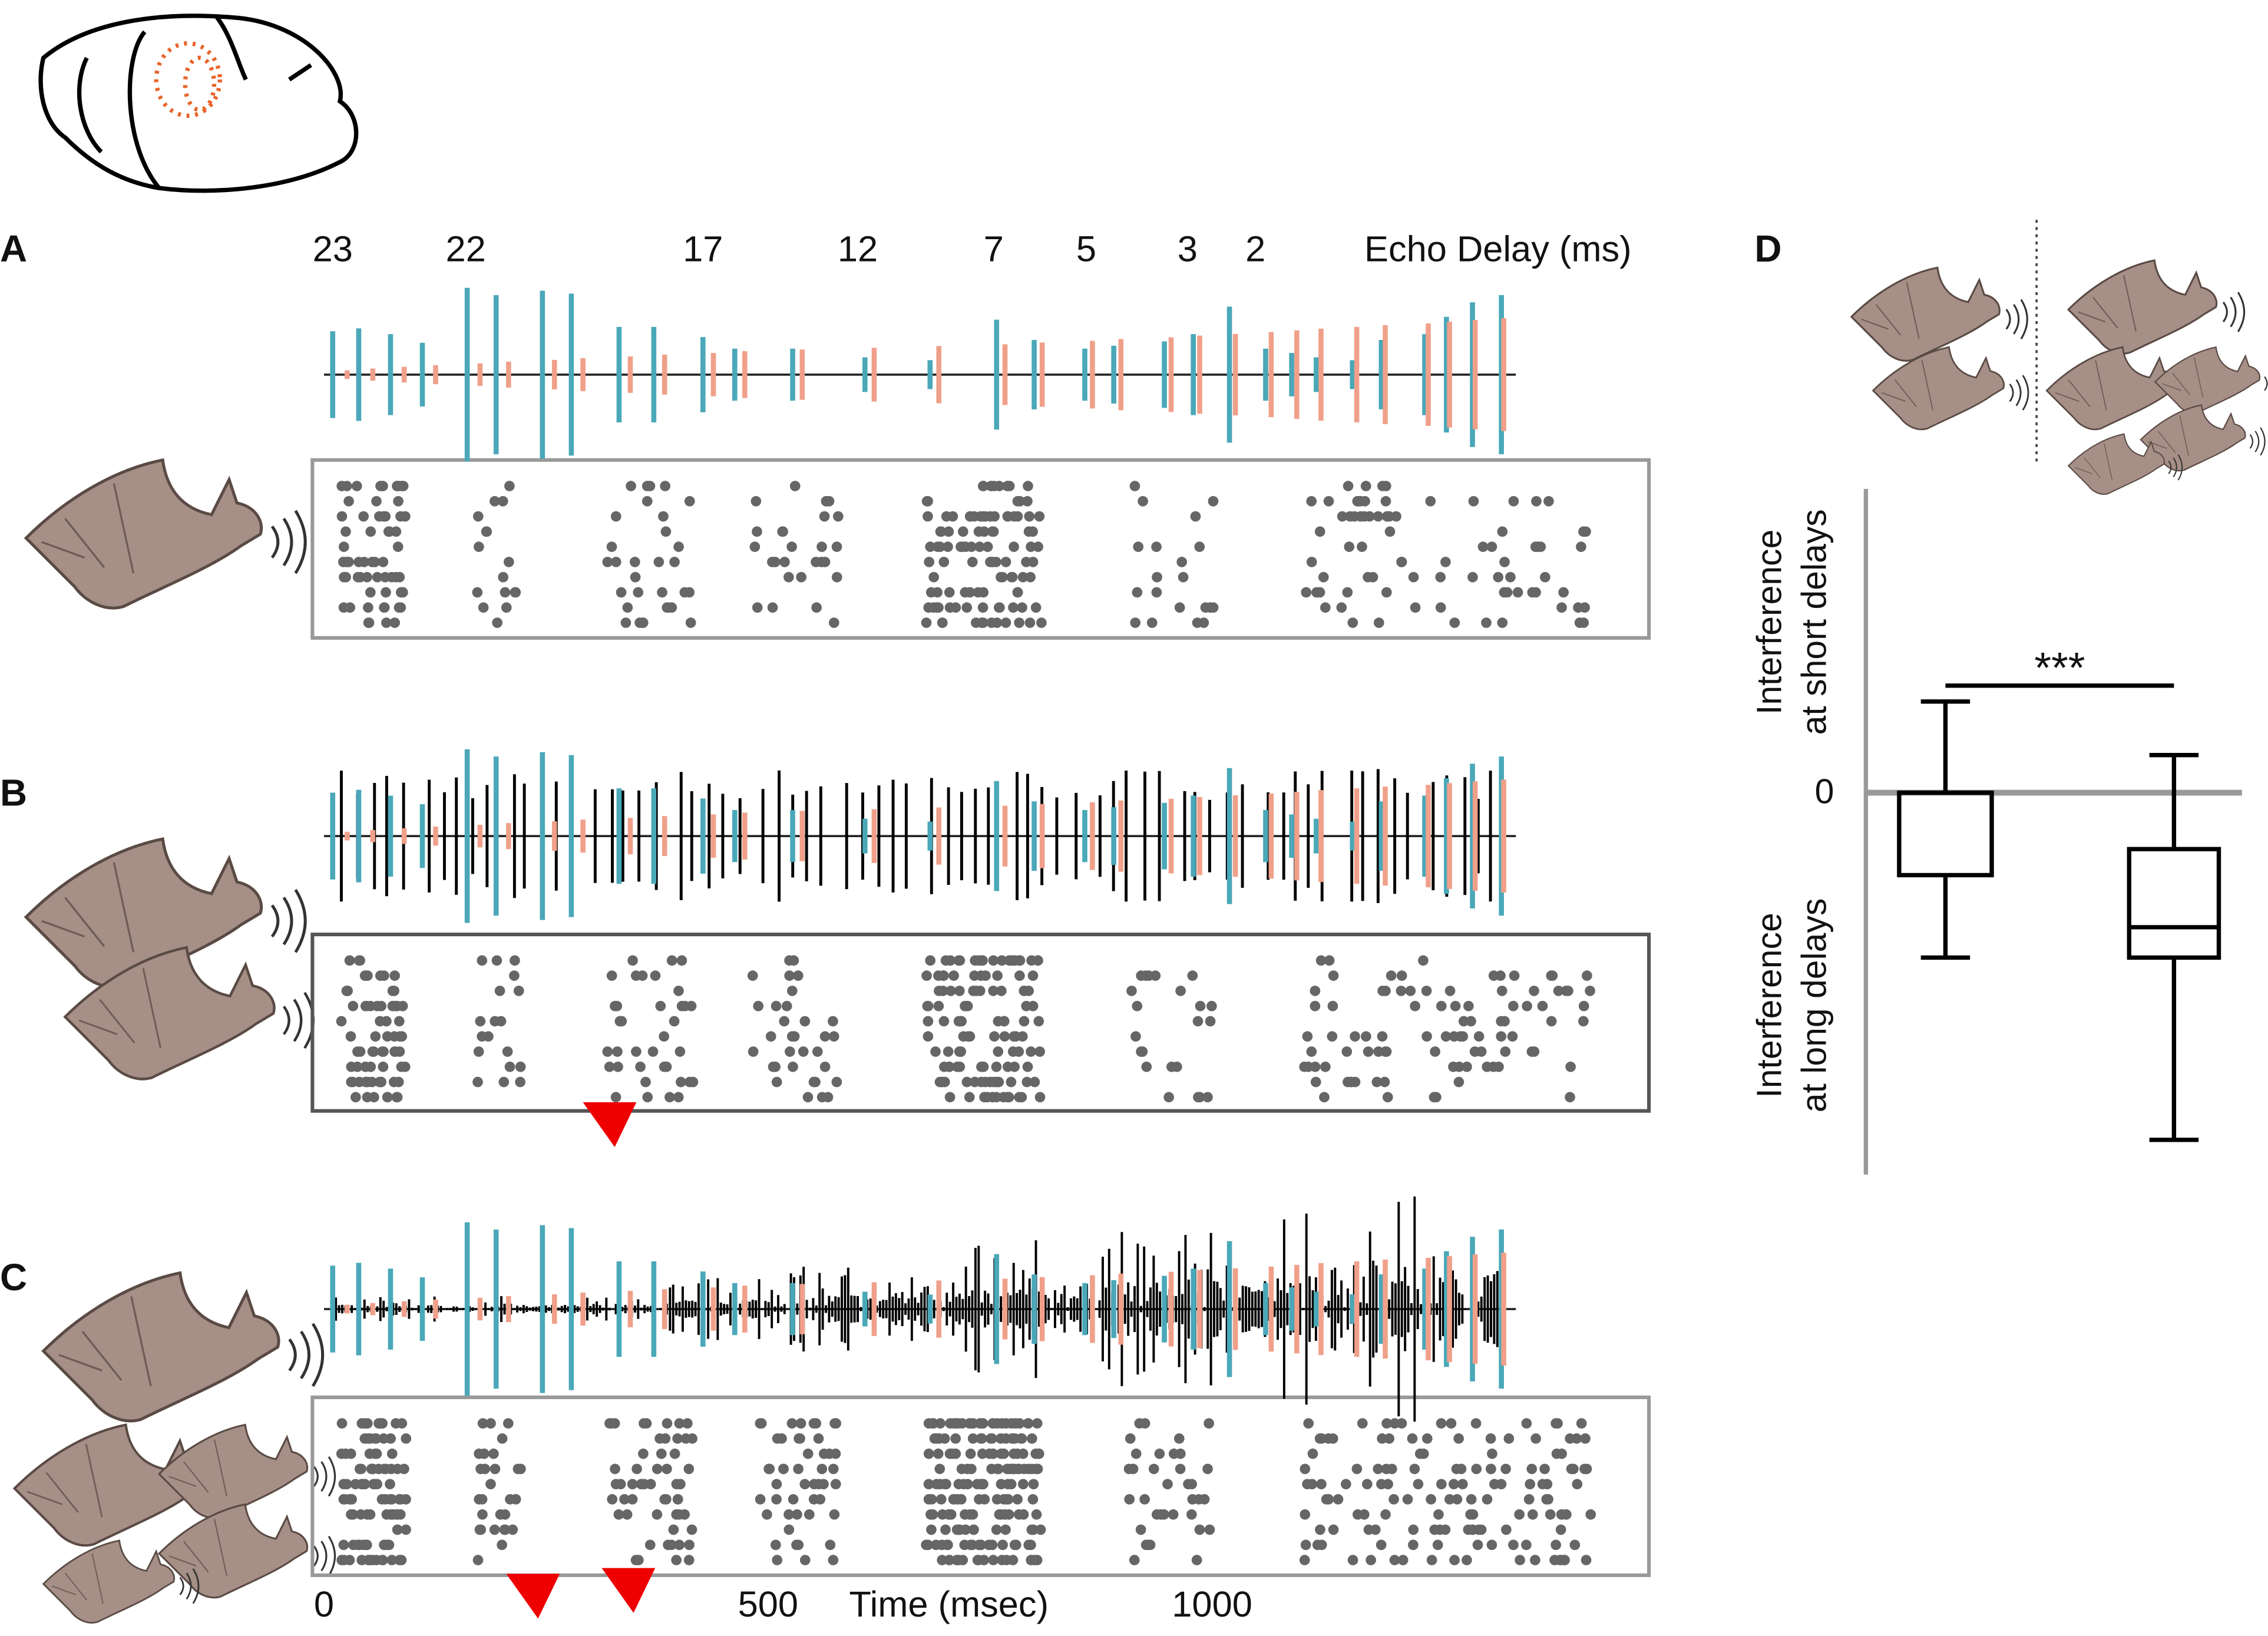 The height and width of the screenshot is (1636, 2268). What do you see at coordinates (333, 249) in the screenshot?
I see `delay-label: 23` at bounding box center [333, 249].